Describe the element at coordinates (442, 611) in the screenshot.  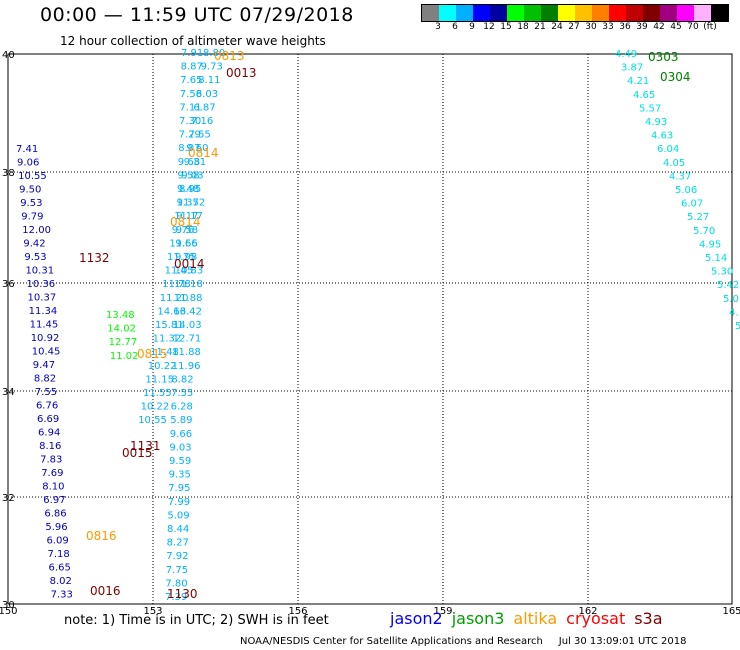
I see `x-tick-label: 159` at that location.